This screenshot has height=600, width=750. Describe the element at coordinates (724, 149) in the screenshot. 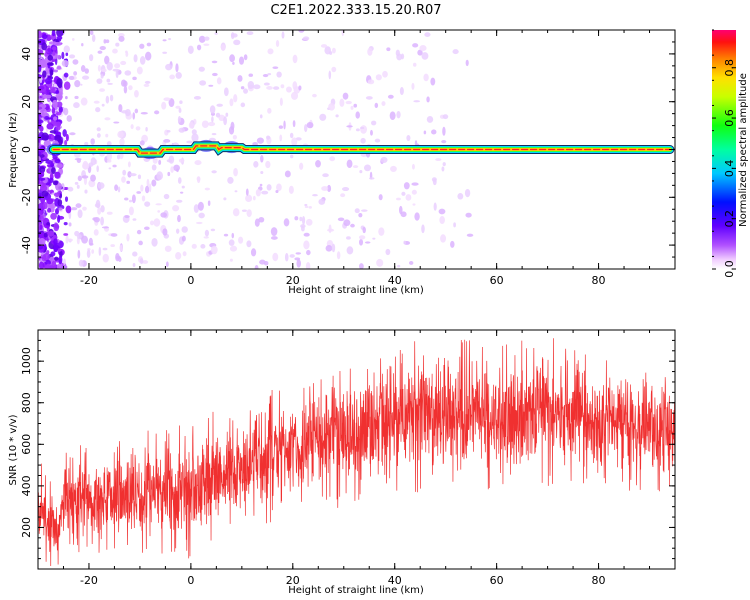

I see `colorbar-scale` at that location.